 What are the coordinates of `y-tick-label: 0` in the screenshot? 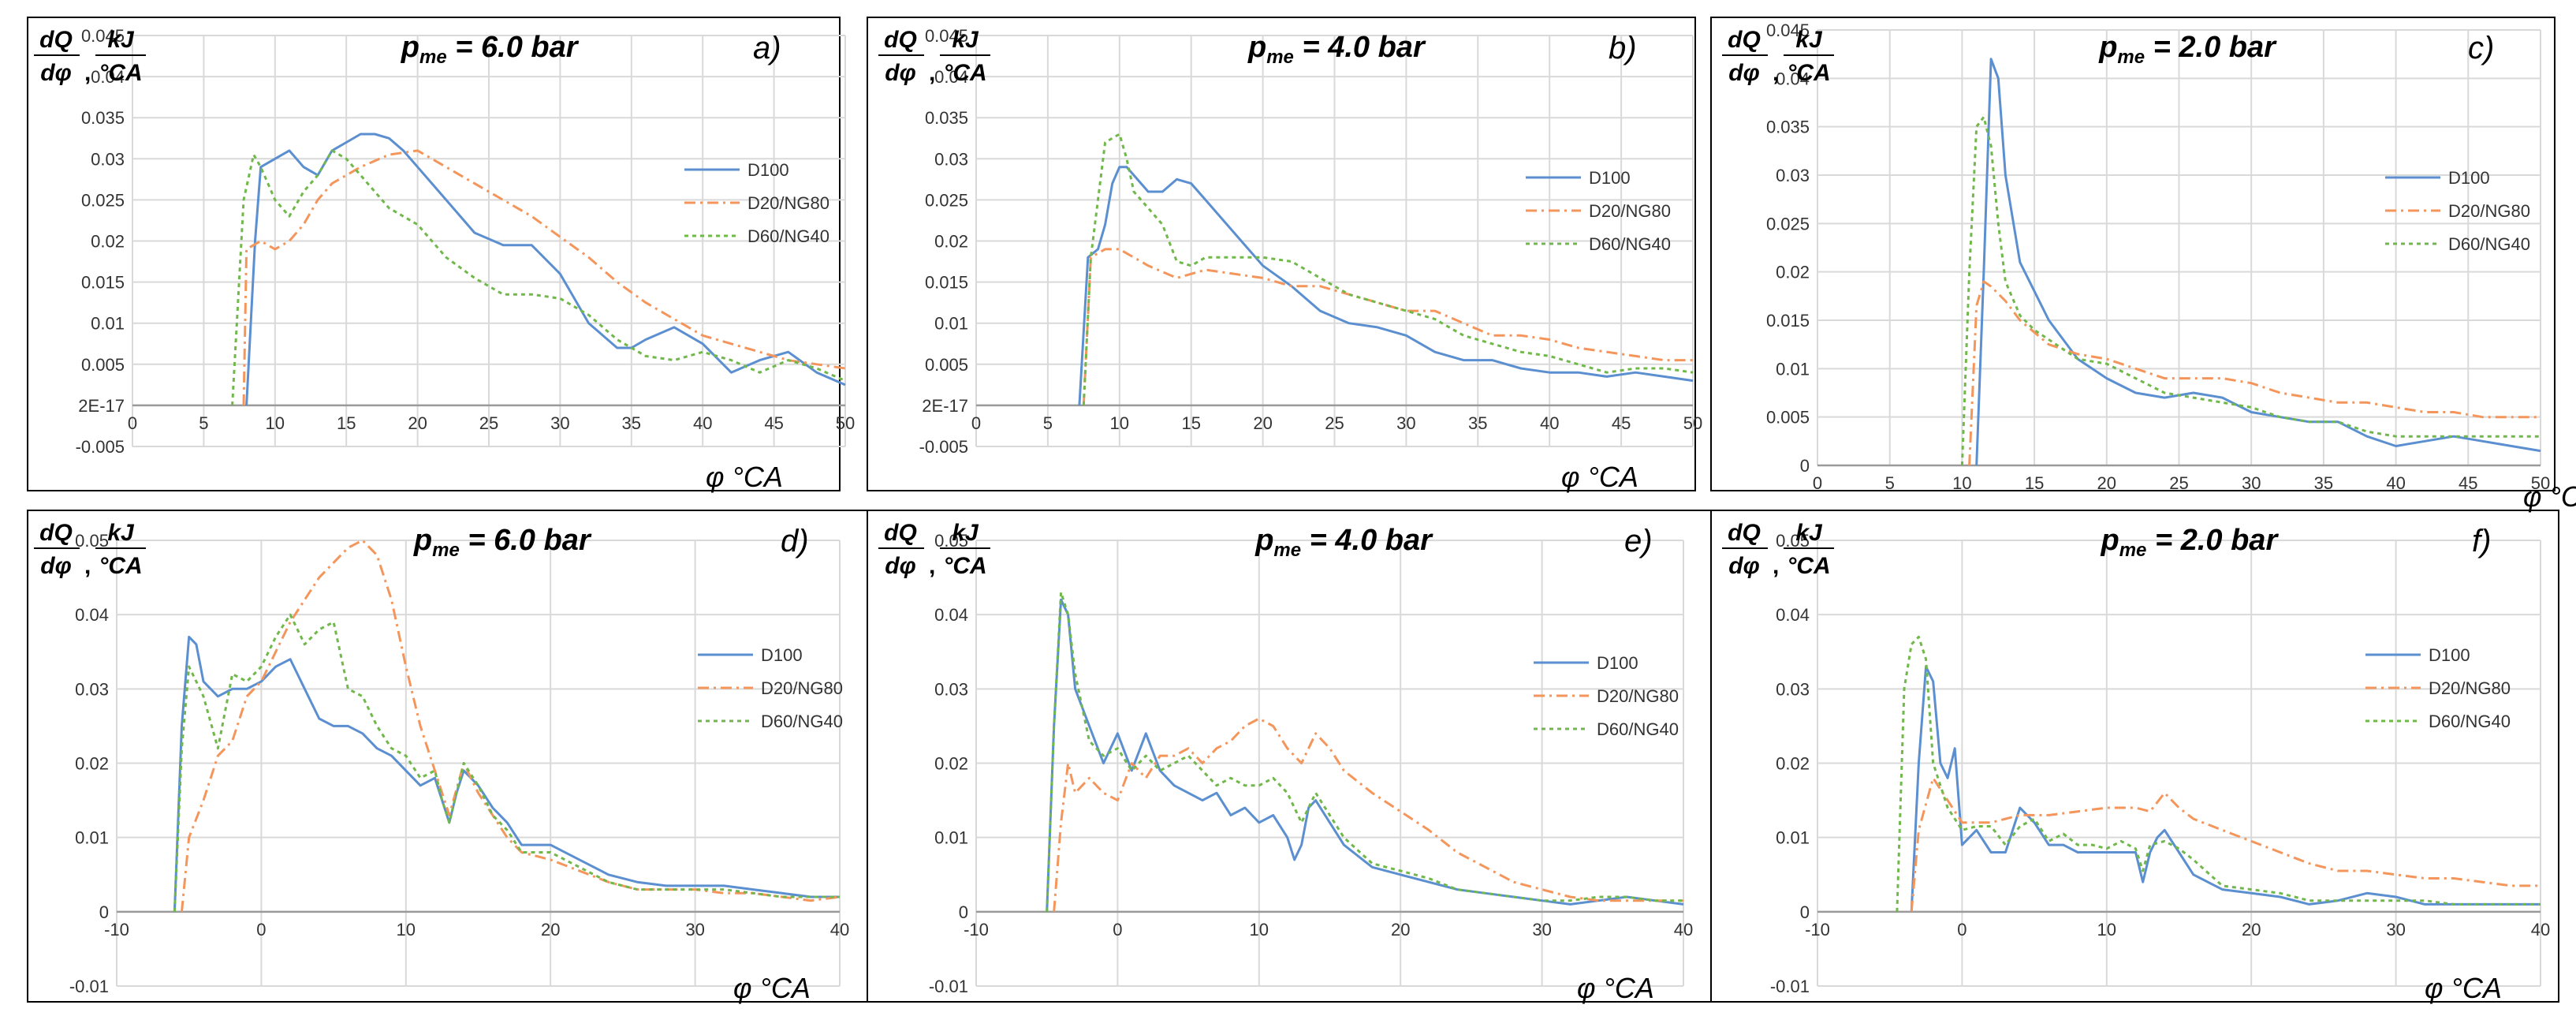 It's located at (1805, 466).